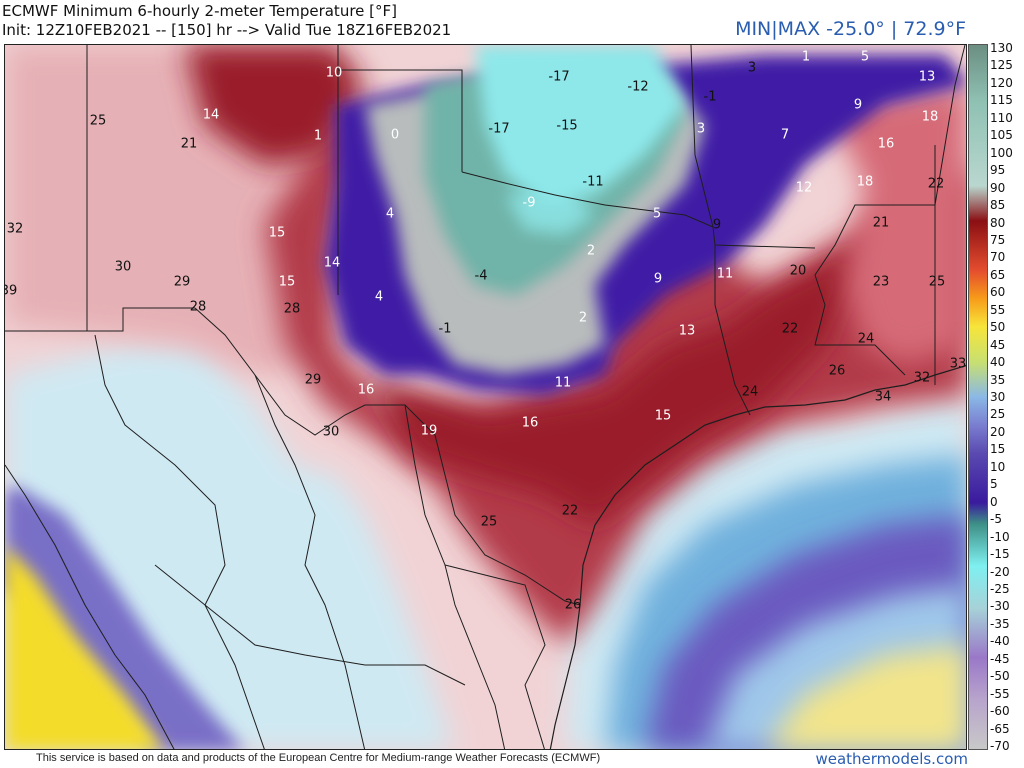 This screenshot has width=1024, height=768. Describe the element at coordinates (732, 330) in the screenshot. I see `tx-la-border` at that location.